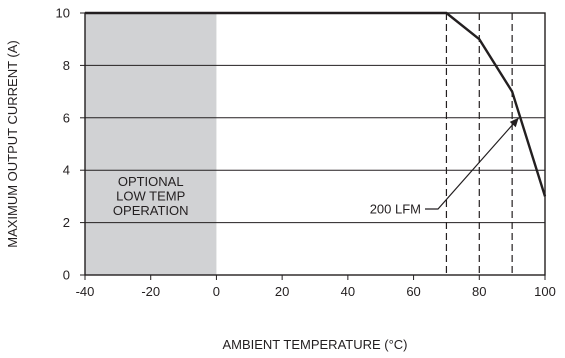 The height and width of the screenshot is (358, 565). I want to click on y-tick-label: 10, so click(63, 13).